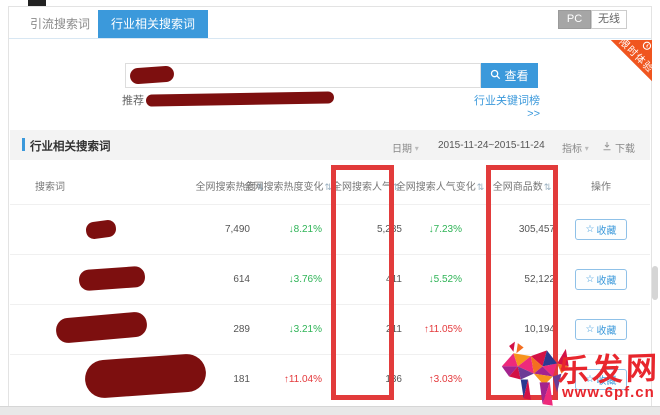  I want to click on column-header-hotness-change: 全网搜索热度变化⇅, so click(287, 187).